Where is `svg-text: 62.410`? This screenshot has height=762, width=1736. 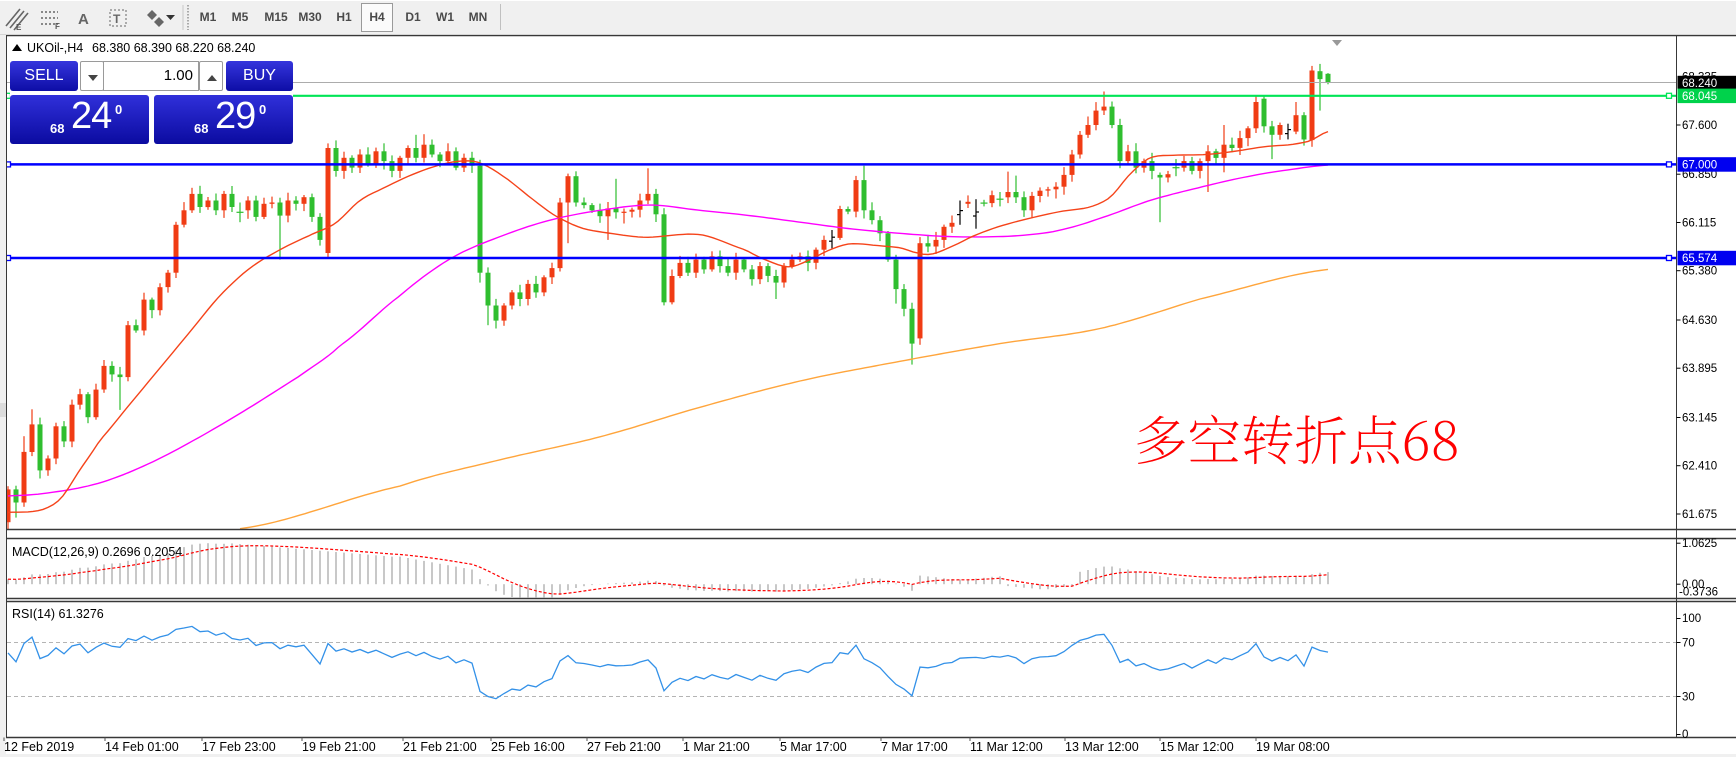 svg-text: 62.410 is located at coordinates (1699, 467).